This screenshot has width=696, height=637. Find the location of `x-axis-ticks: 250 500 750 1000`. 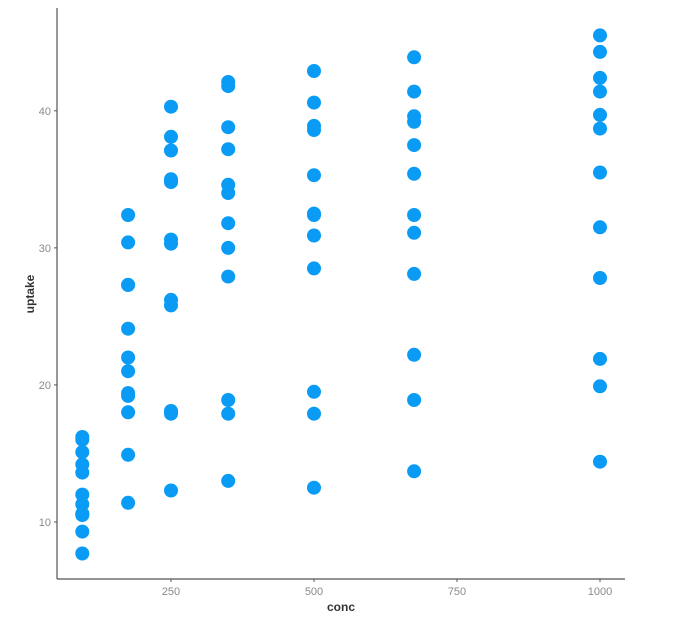

x-axis-ticks: 250 500 750 1000 is located at coordinates (387, 588).